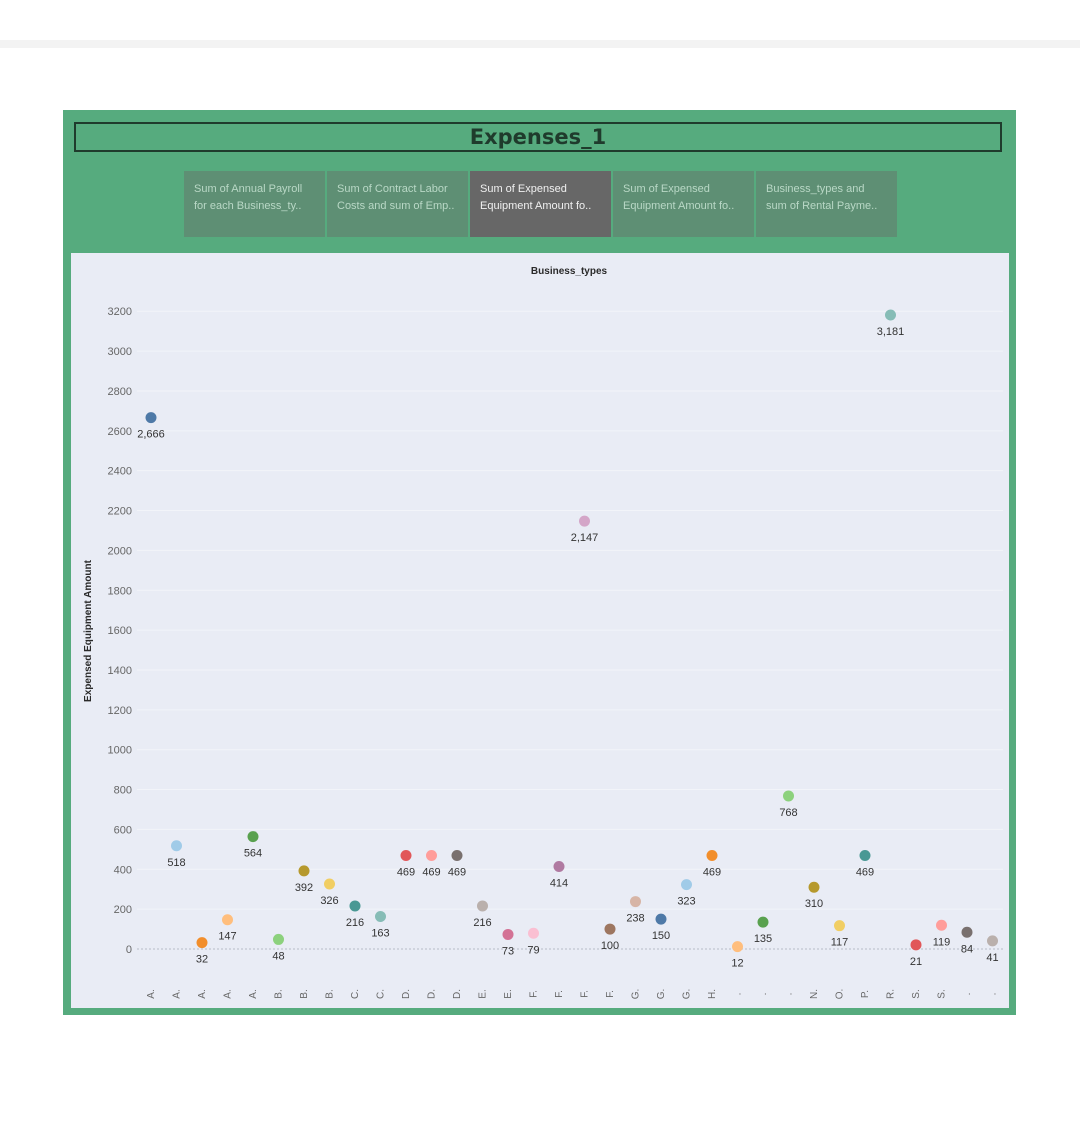 This screenshot has height=1143, width=1080. I want to click on data-label: 323, so click(686, 902).